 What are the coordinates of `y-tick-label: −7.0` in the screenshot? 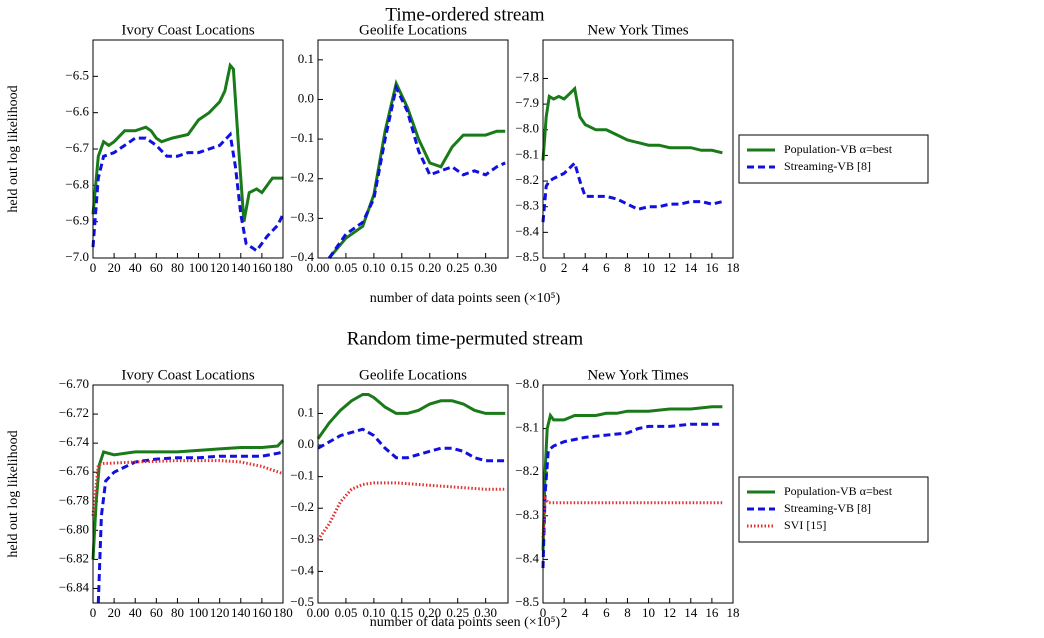 It's located at (77, 256).